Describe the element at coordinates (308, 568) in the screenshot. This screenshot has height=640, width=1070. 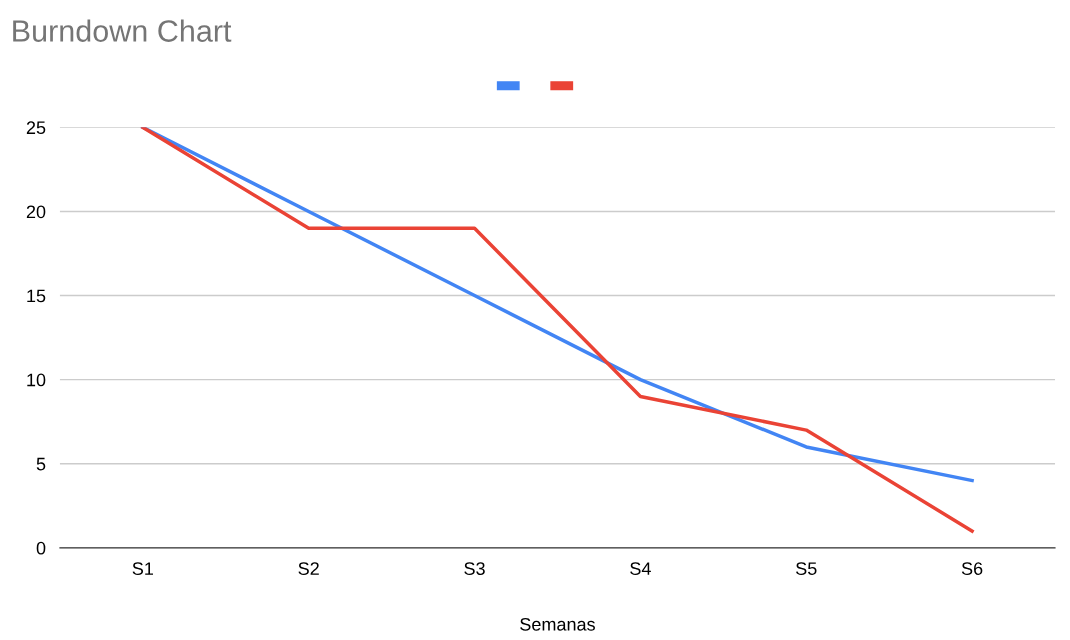
I see `x-tick-label: S2` at that location.